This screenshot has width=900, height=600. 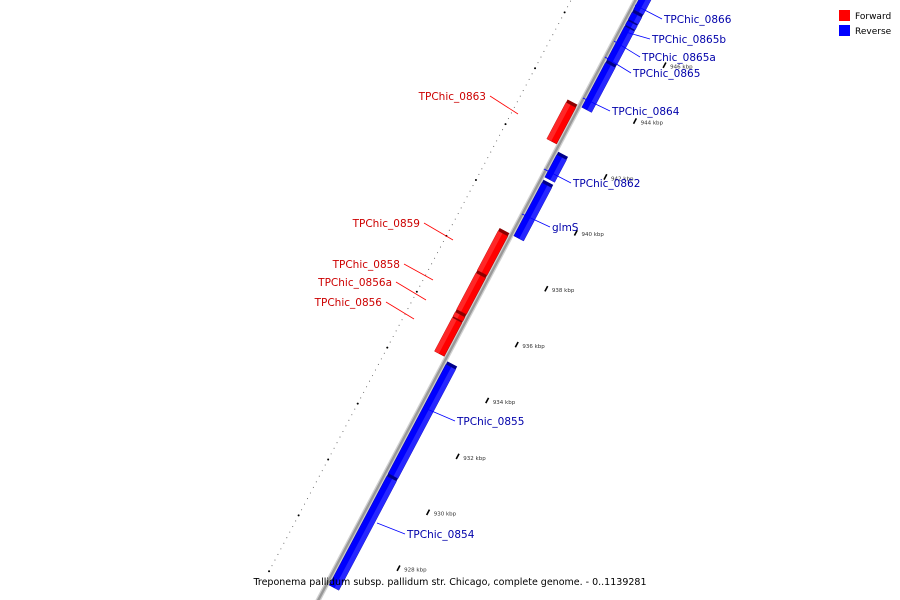 I want to click on gene-TPChic_0865b, so click(x=636, y=17).